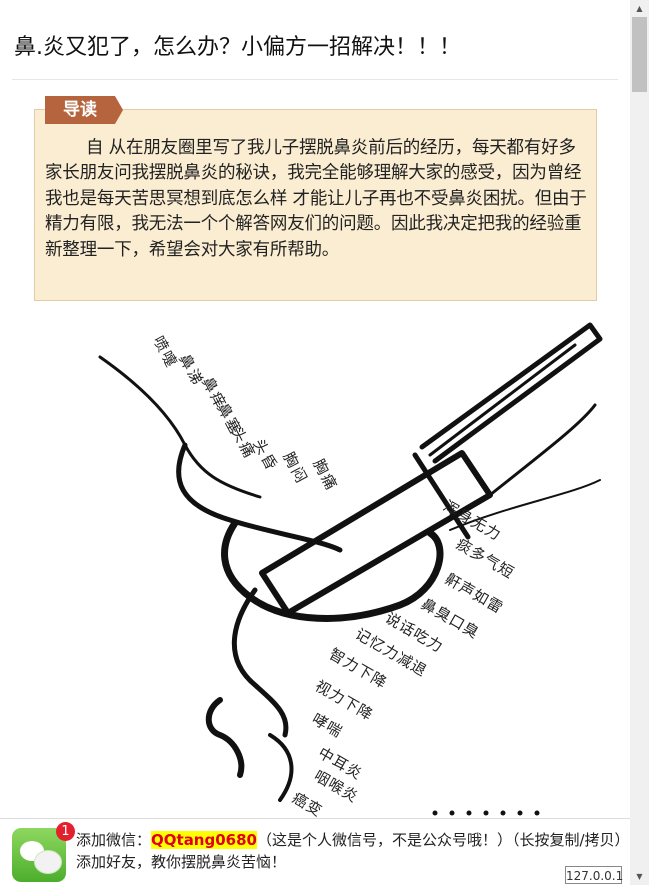 The height and width of the screenshot is (885, 649). I want to click on scroll-thumb, so click(639, 54).